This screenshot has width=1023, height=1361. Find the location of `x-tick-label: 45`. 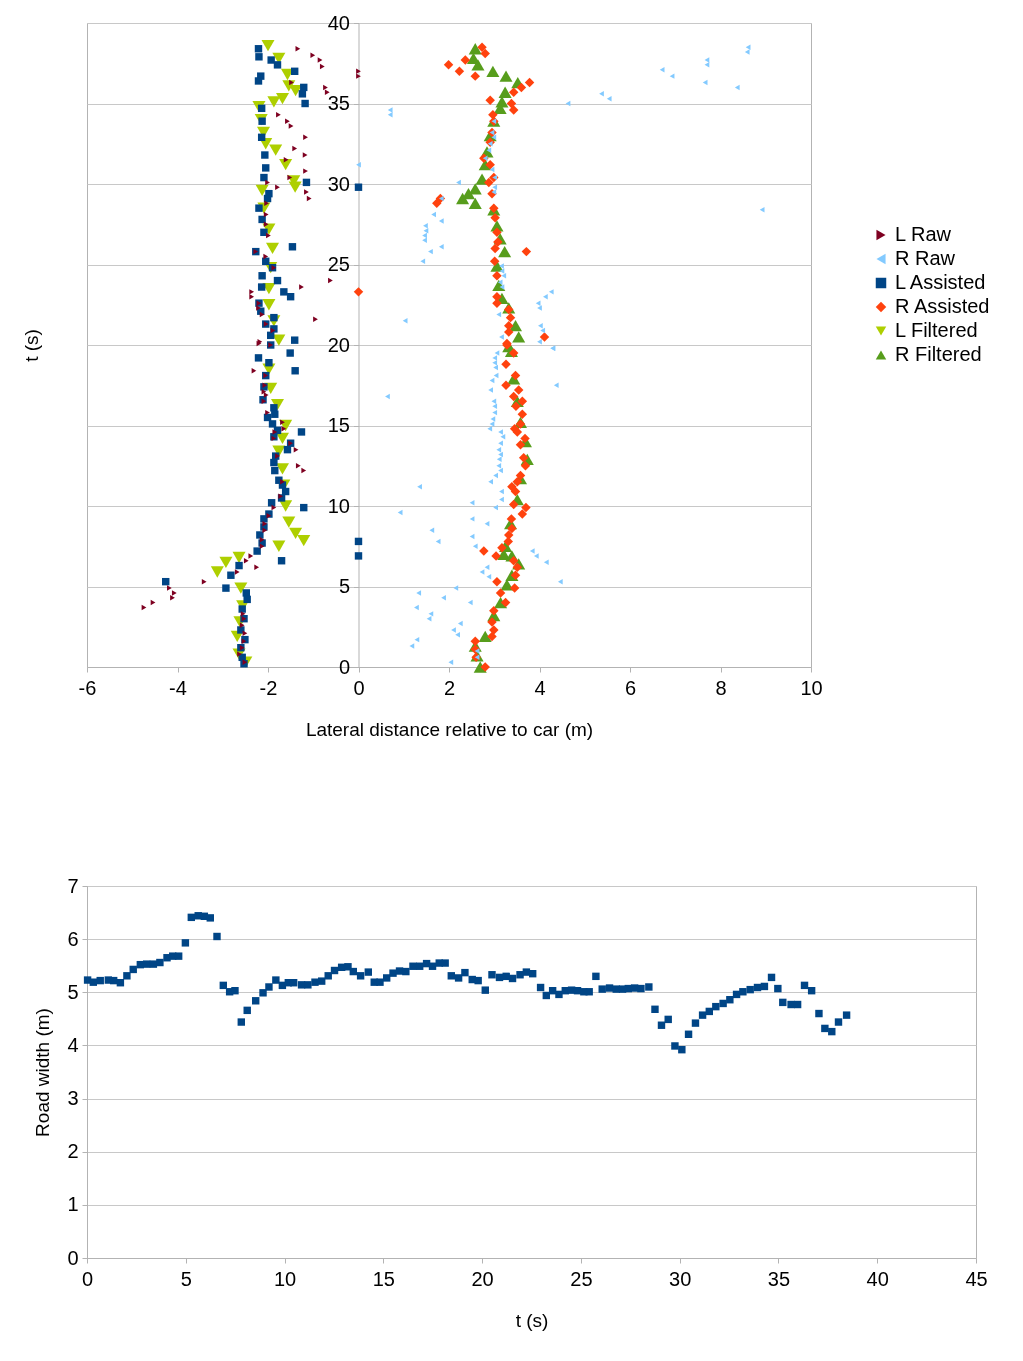

x-tick-label: 45 is located at coordinates (976, 1278).